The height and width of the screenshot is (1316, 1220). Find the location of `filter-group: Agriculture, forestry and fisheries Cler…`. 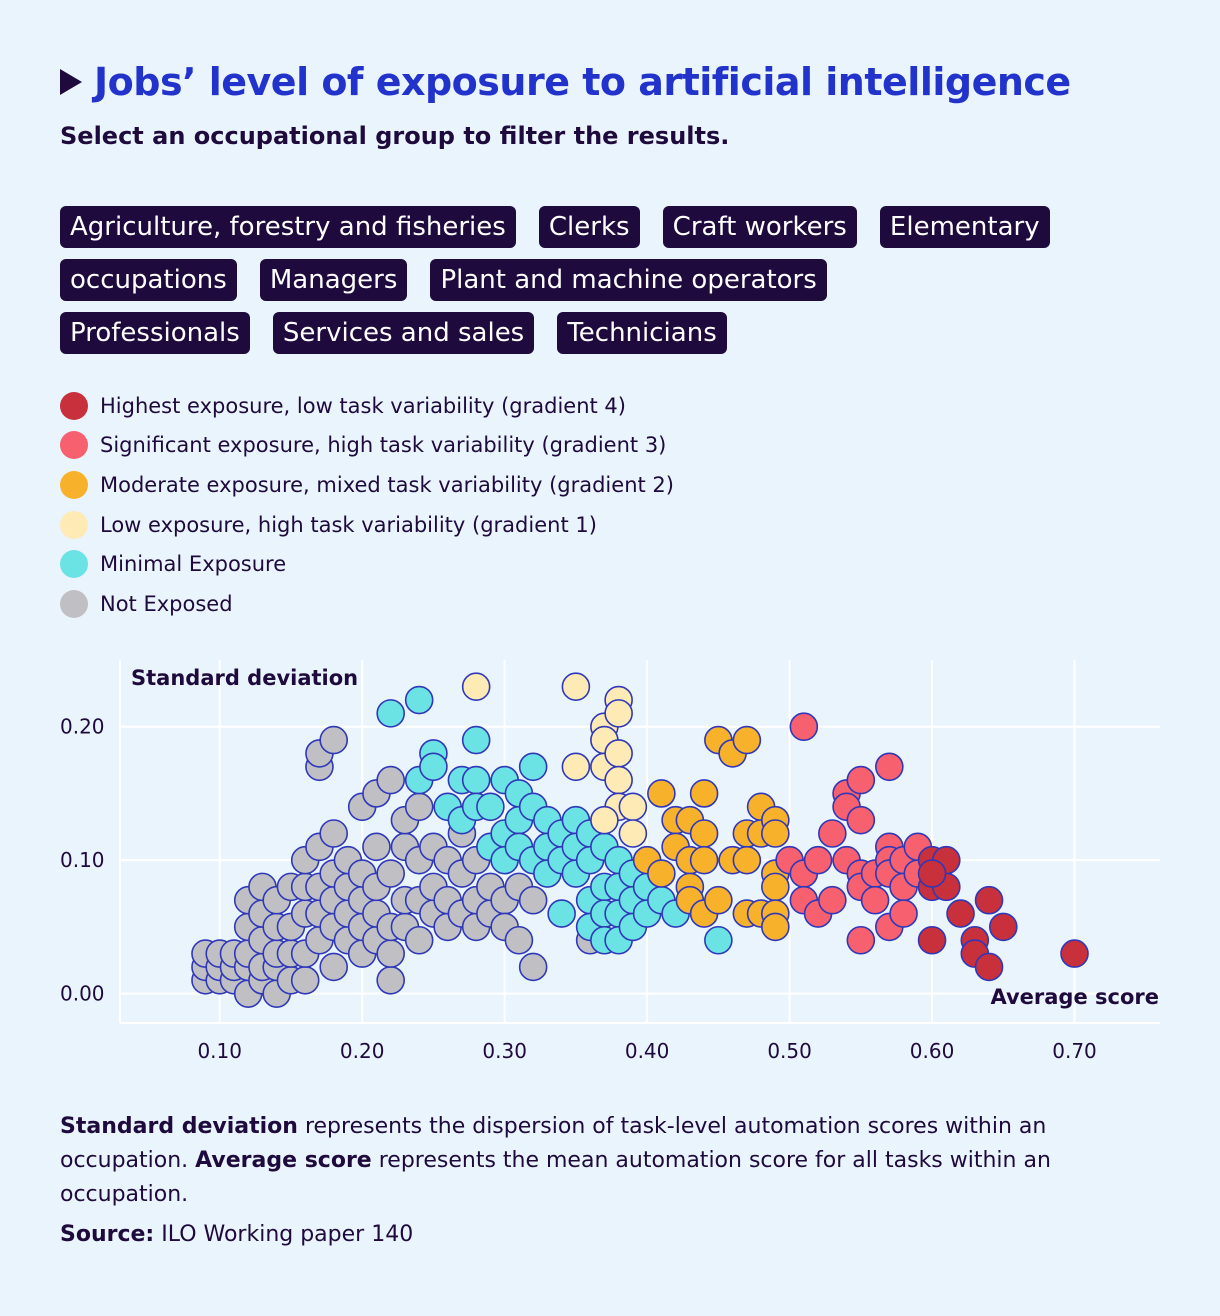

filter-group: Agriculture, forestry and fisheries Cler… is located at coordinates (555, 281).